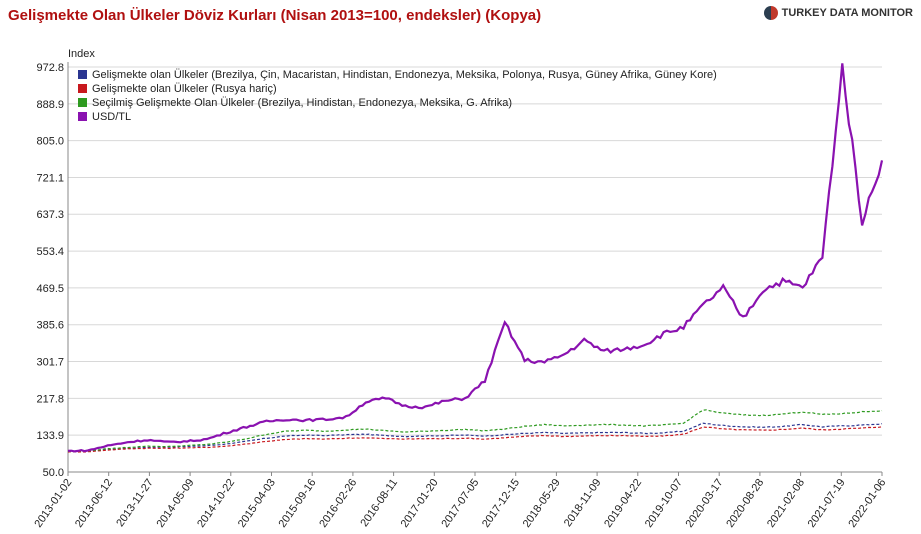 This screenshot has width=921, height=534. Describe the element at coordinates (705, 503) in the screenshot. I see `x-tick-label: 2020-03-17` at that location.